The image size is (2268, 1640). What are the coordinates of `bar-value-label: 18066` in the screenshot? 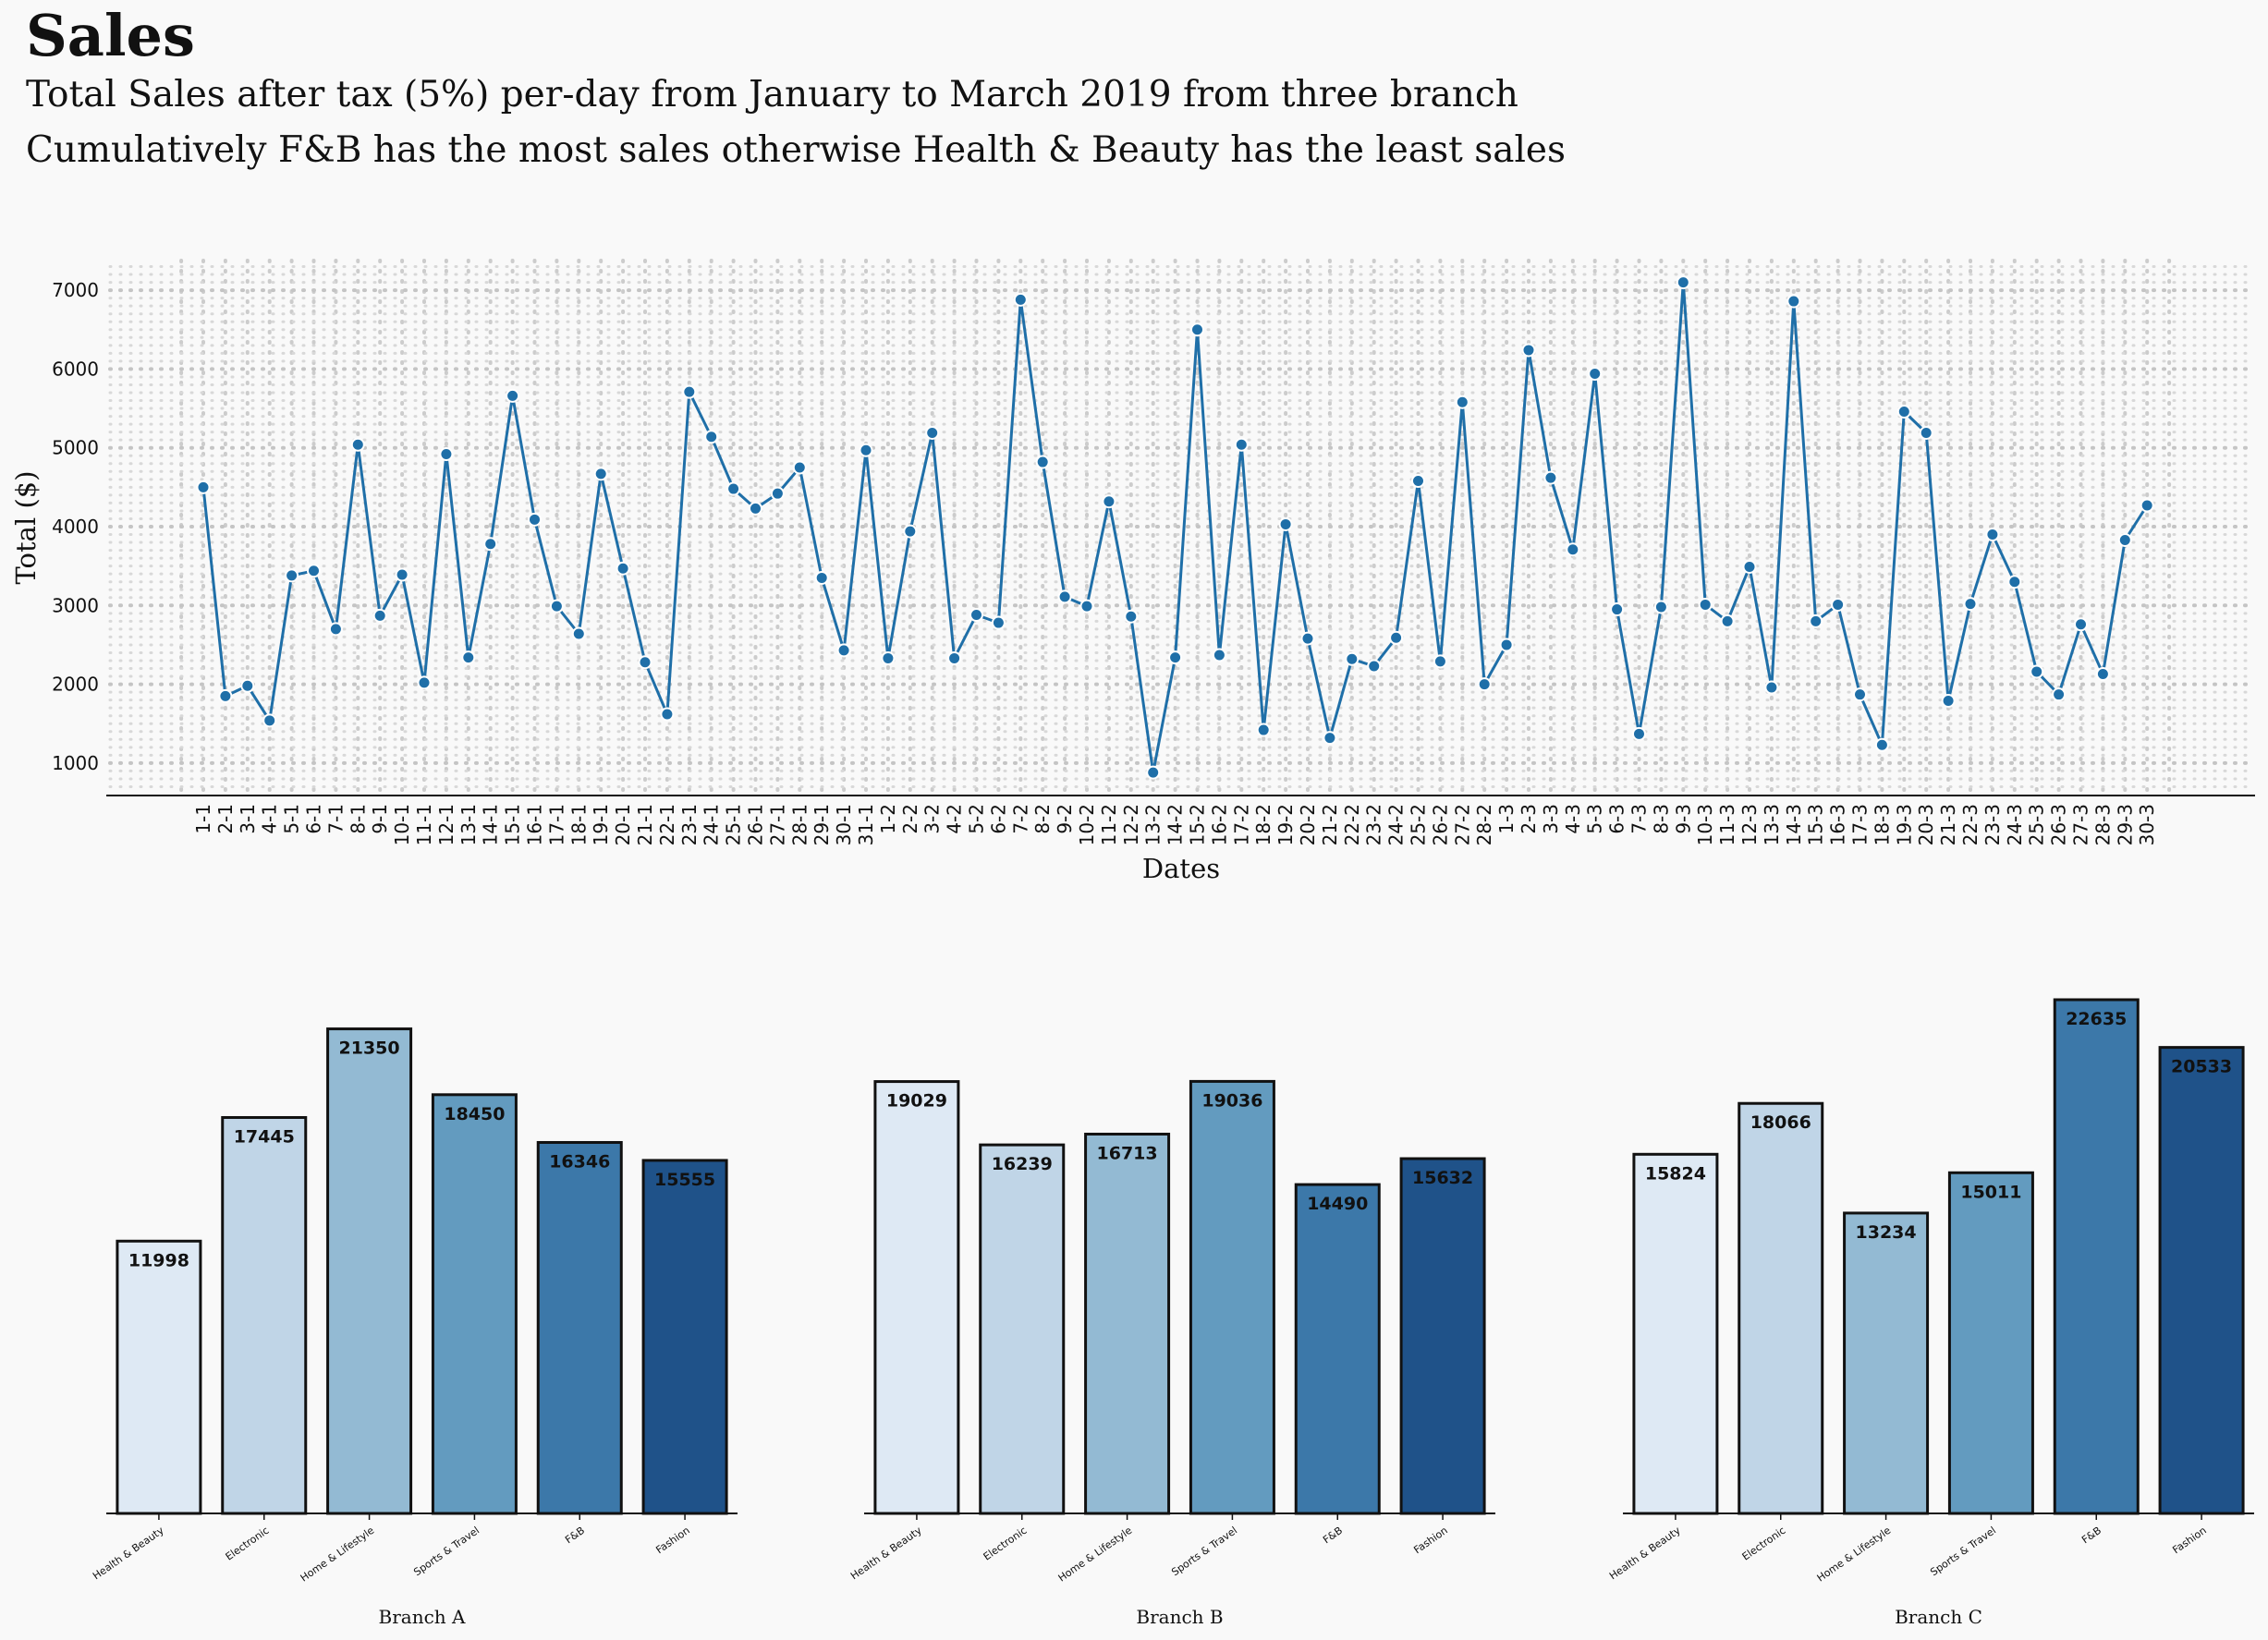 It's located at (1781, 1122).